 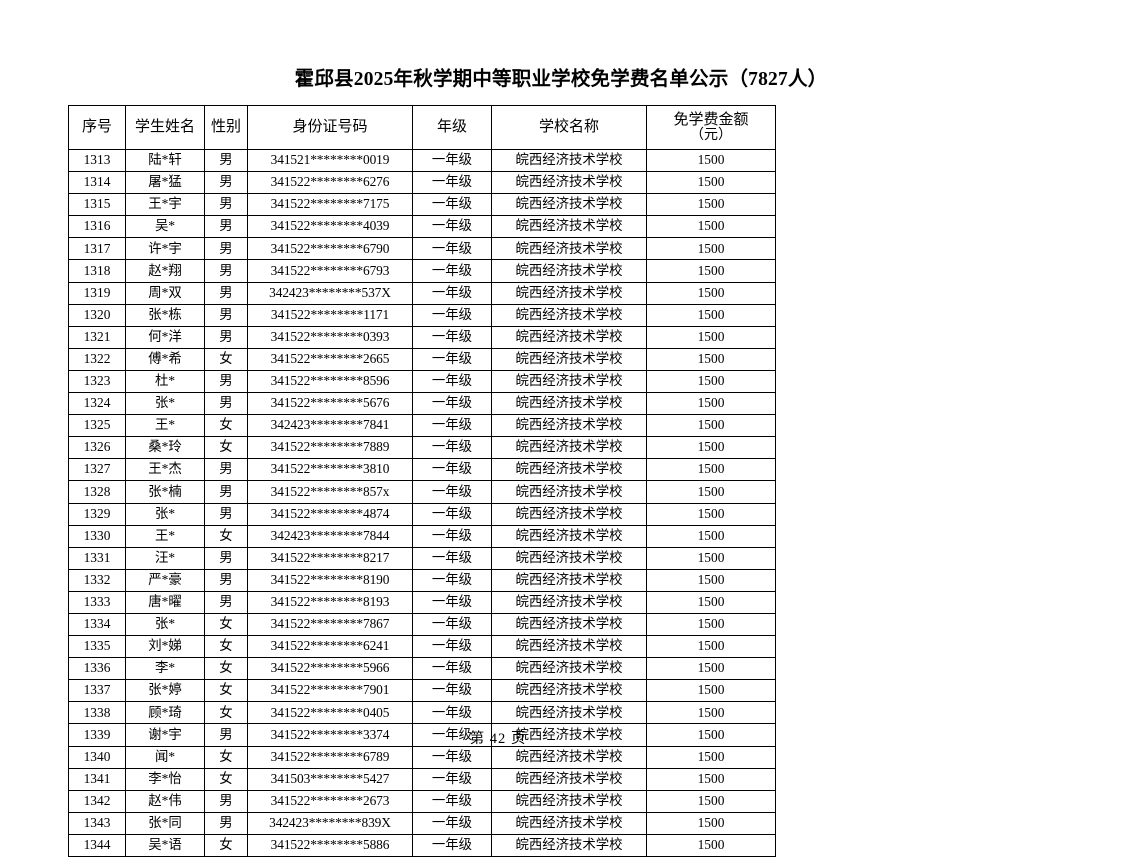 I want to click on cell-sequence: 1322, so click(x=97, y=359).